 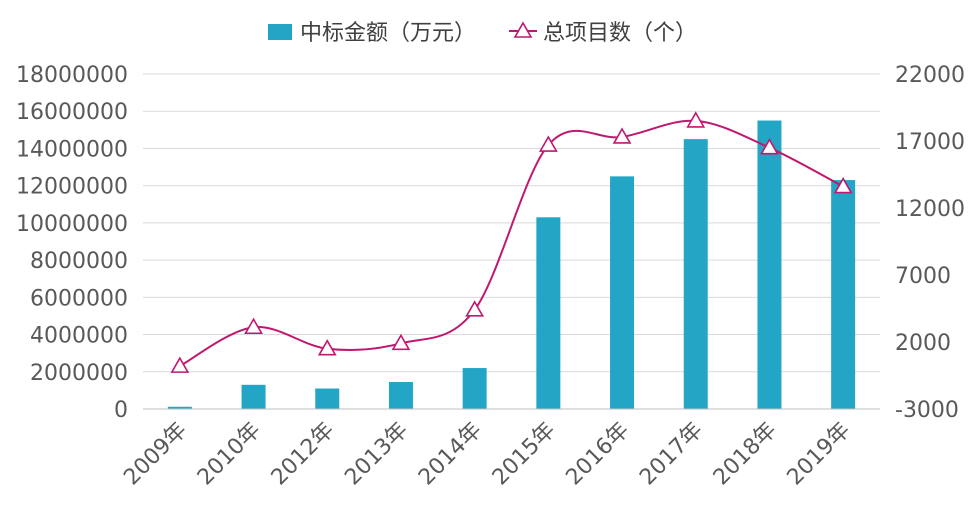 What do you see at coordinates (450, 454) in the screenshot?
I see `x-tick-label: 2014年` at bounding box center [450, 454].